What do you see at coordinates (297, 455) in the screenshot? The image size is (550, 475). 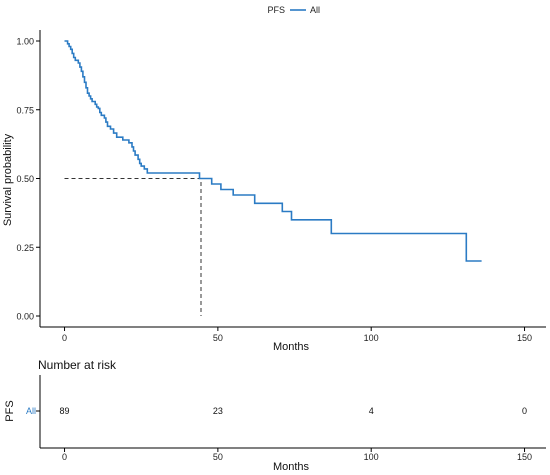 I see `risk-x-axis-ticks: 0 50 100 150` at bounding box center [297, 455].